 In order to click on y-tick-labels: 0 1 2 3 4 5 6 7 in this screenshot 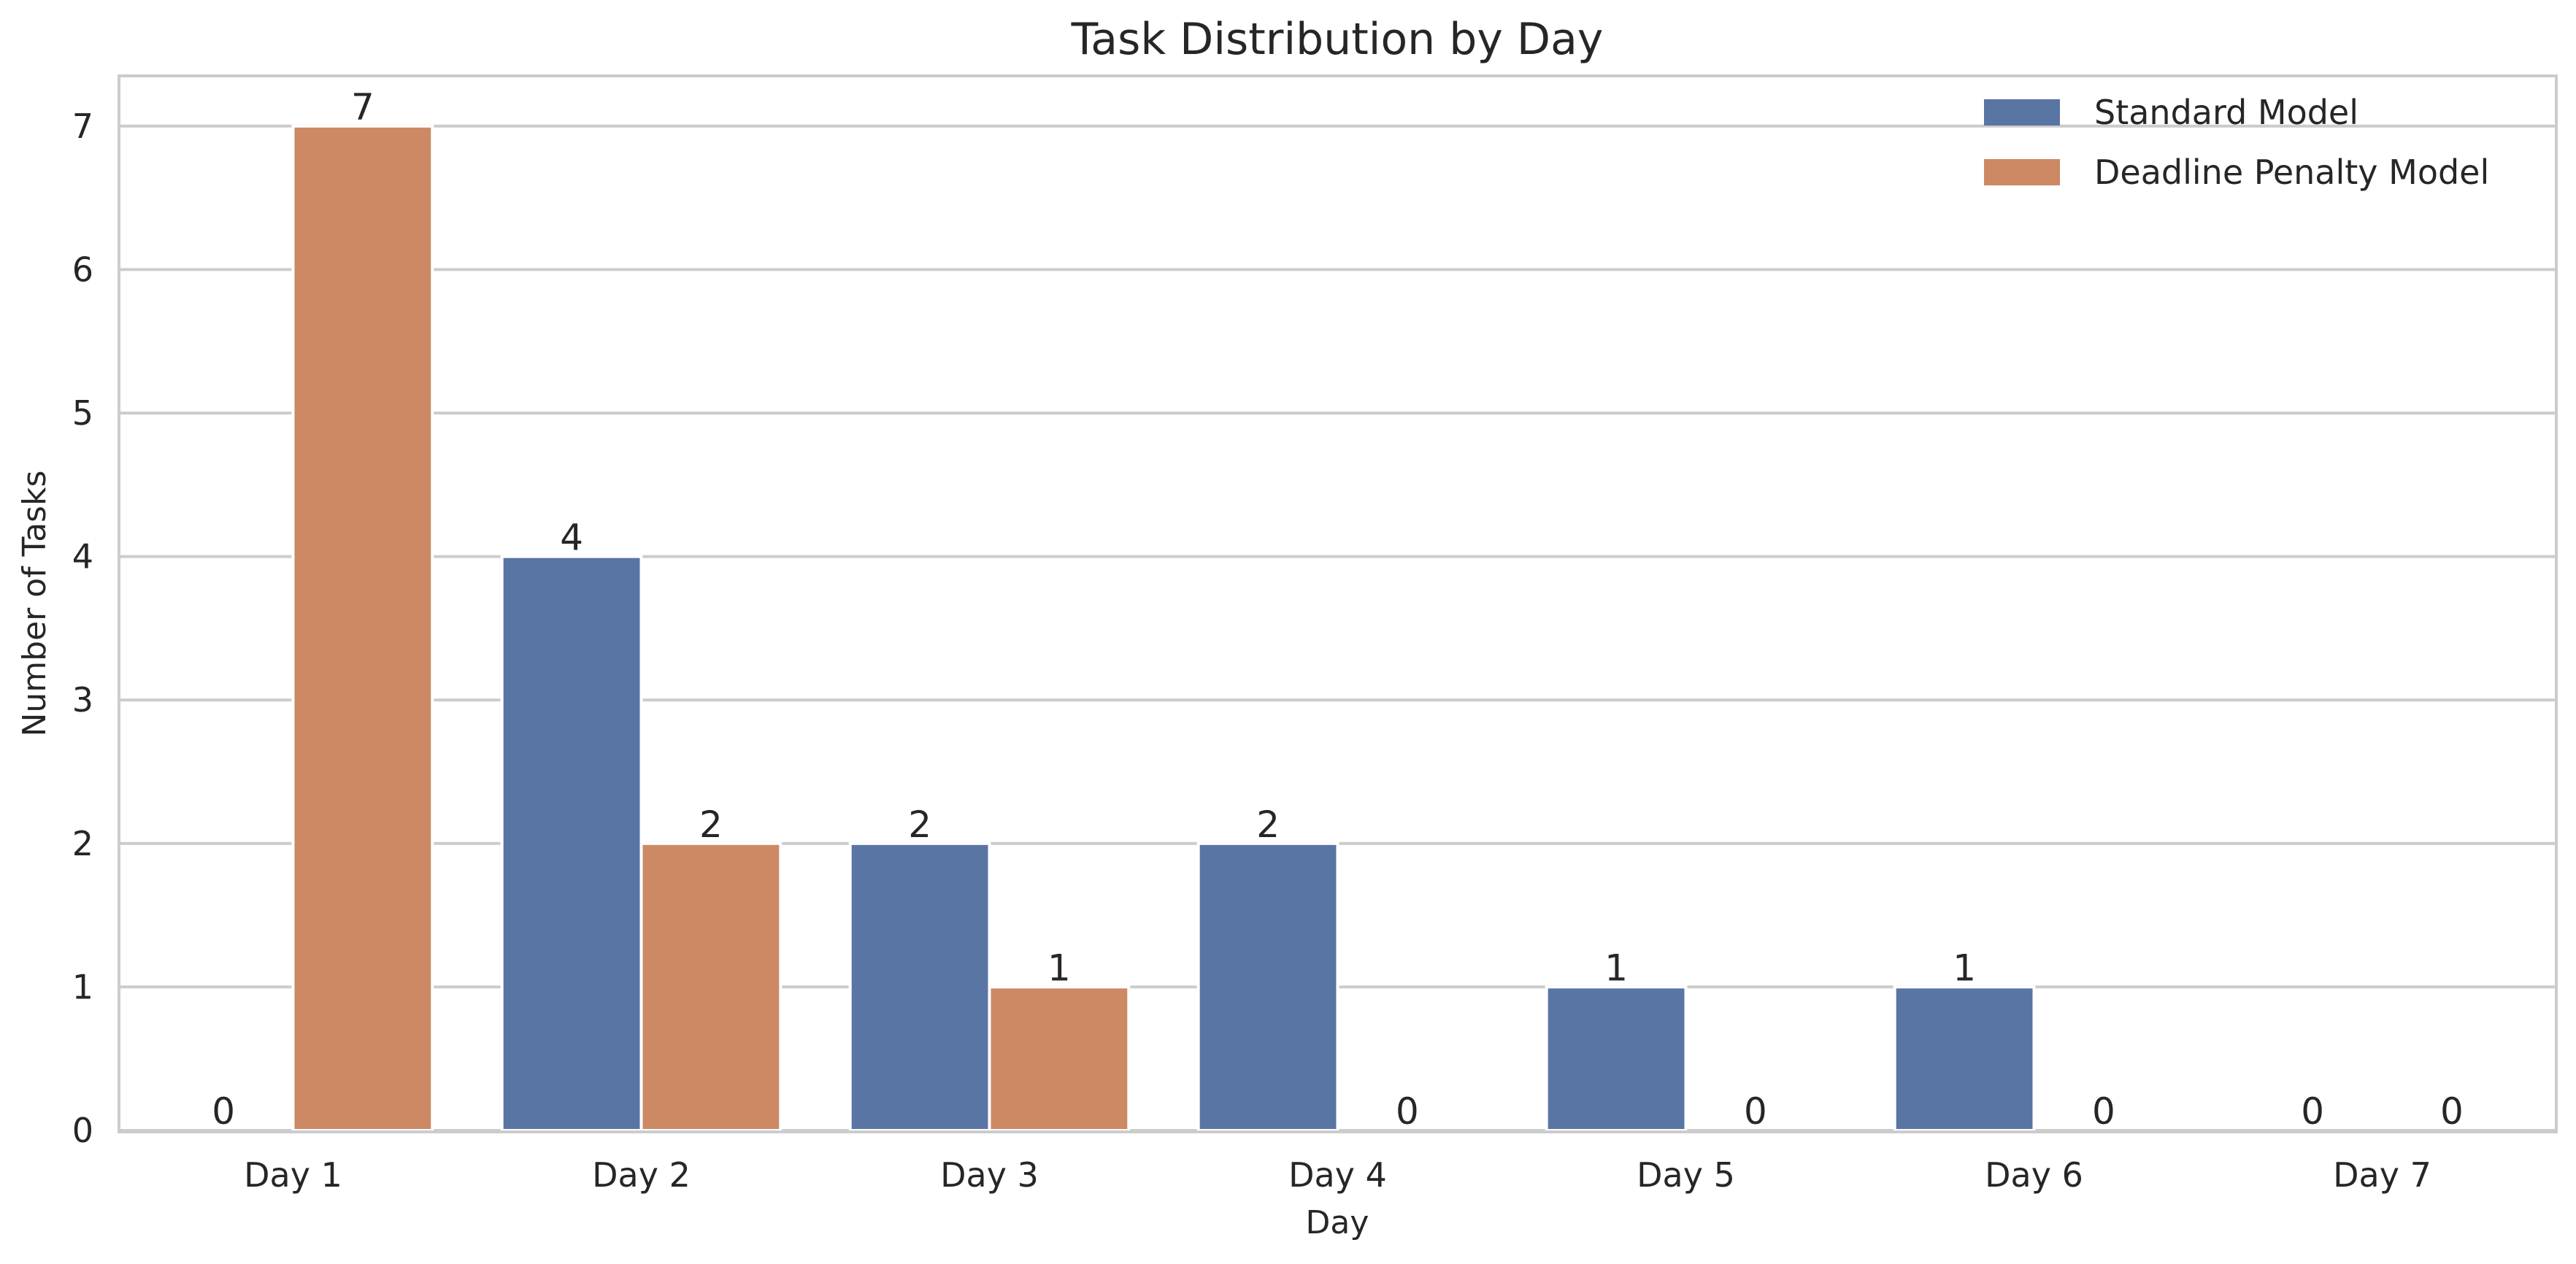, I will do `click(82, 628)`.